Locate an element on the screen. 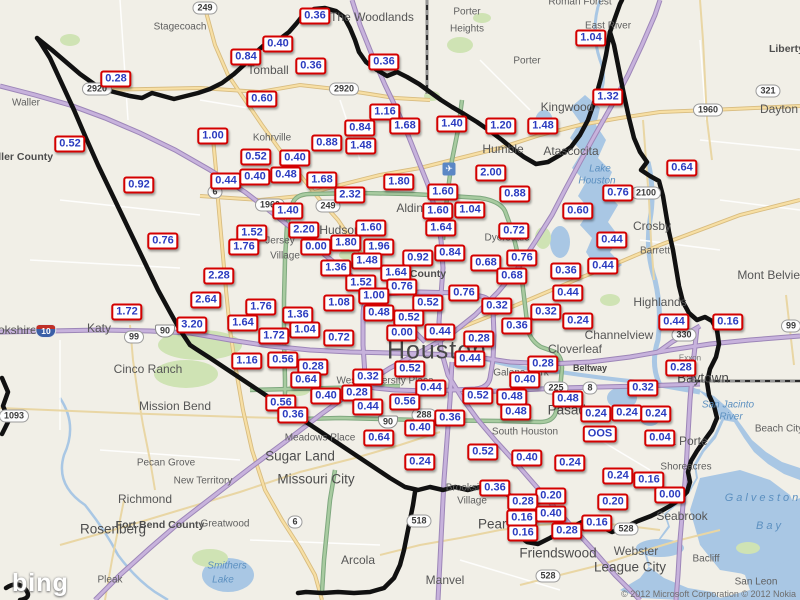 The image size is (800, 600). value-pushpin-label: 1.68 is located at coordinates (322, 180).